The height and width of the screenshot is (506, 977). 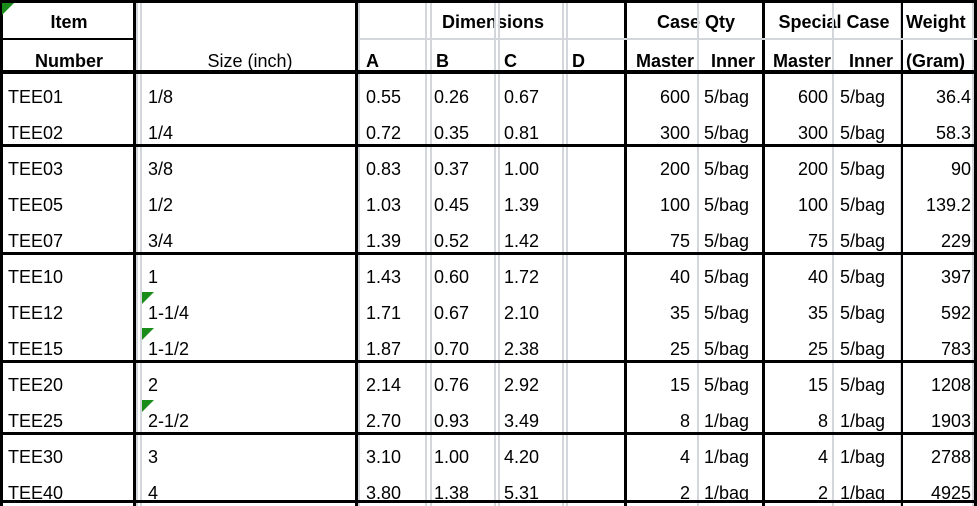 What do you see at coordinates (522, 97) in the screenshot?
I see `cell-dim-c: 0.67` at bounding box center [522, 97].